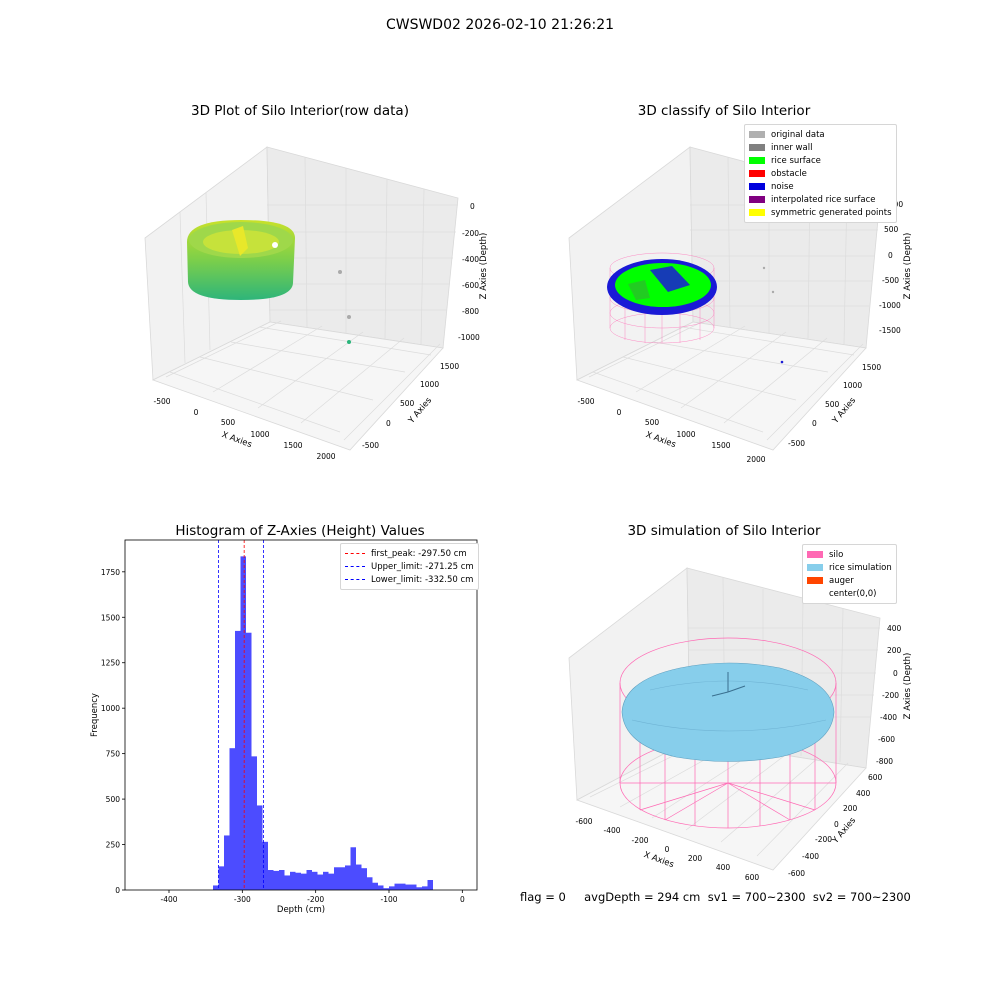  Describe the element at coordinates (658, 860) in the screenshot. I see `simulation-xlabel: X Axies` at that location.